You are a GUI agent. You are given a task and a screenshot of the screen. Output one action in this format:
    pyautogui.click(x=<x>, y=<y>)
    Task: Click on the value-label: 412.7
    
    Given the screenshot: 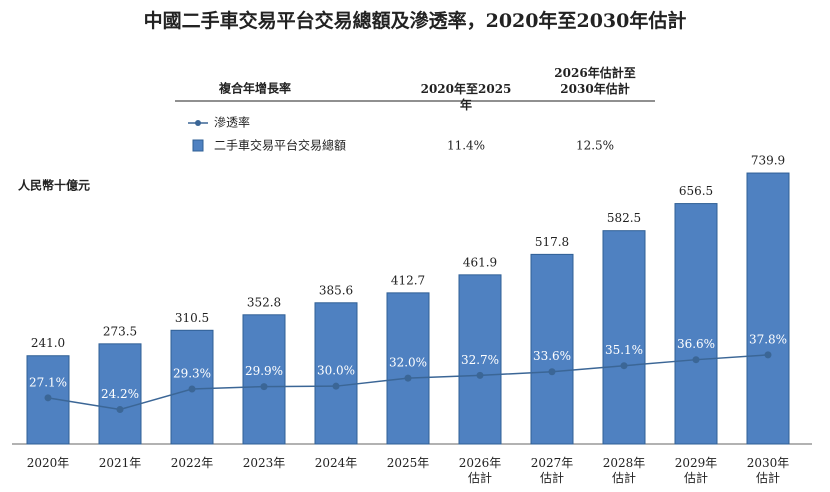 What is the action you would take?
    pyautogui.click(x=408, y=280)
    